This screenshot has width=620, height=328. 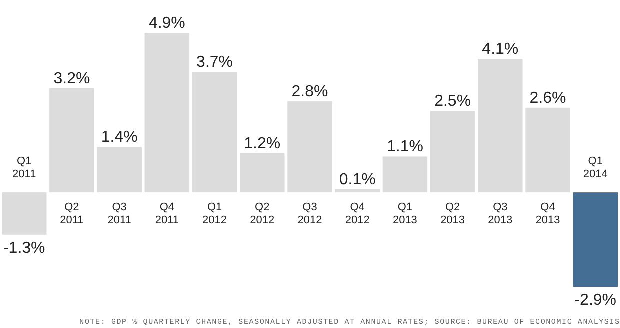 I want to click on x-tick-label: Q2 2013, so click(x=453, y=214).